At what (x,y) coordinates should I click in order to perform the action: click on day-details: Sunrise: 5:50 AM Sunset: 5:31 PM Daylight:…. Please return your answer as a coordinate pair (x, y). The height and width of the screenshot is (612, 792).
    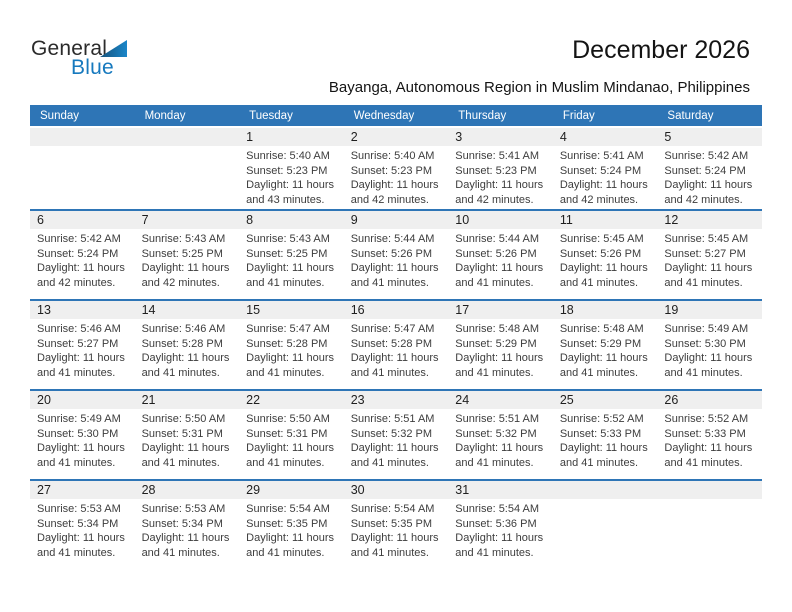
    Looking at the image, I should click on (188, 439).